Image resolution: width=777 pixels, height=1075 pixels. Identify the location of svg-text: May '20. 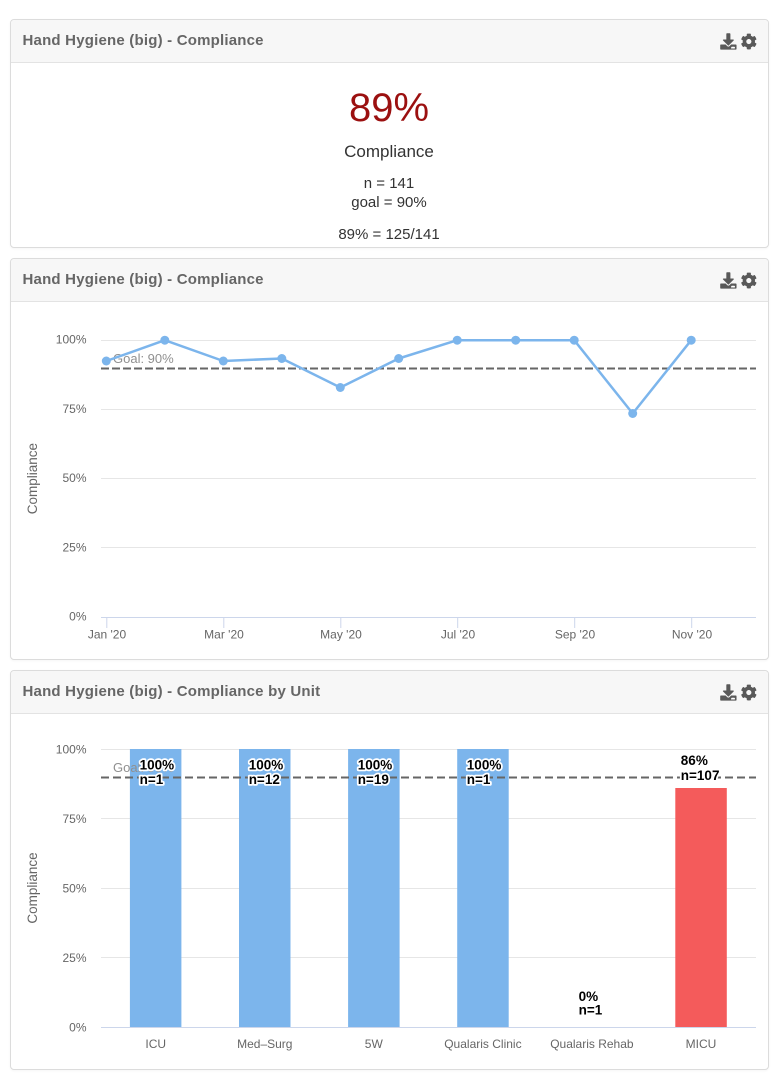
(341, 635).